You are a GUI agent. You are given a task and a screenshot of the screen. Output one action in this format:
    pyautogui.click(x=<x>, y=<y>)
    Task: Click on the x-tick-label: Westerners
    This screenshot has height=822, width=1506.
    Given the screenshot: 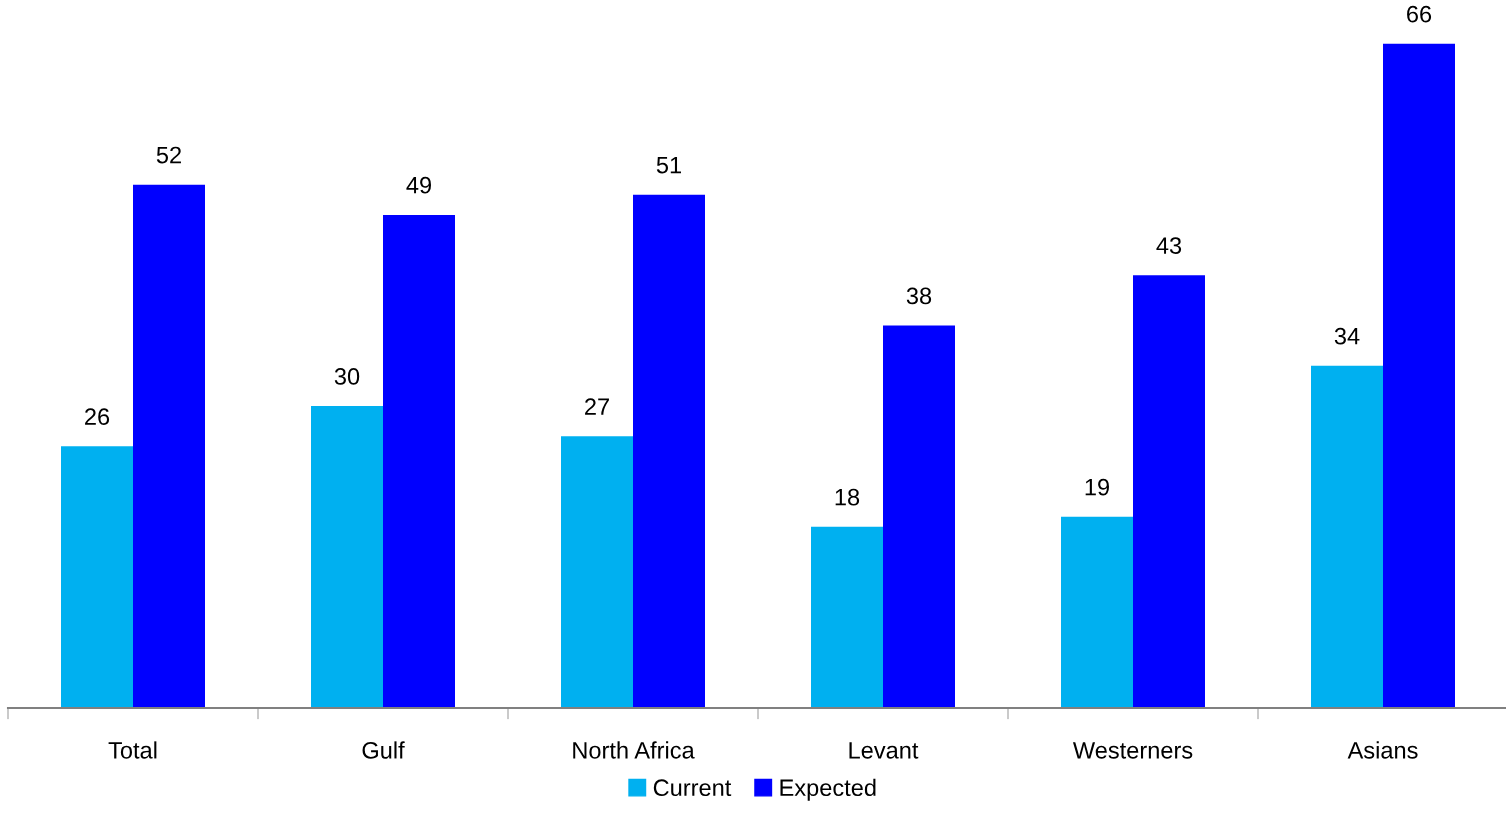 What is the action you would take?
    pyautogui.click(x=1132, y=750)
    